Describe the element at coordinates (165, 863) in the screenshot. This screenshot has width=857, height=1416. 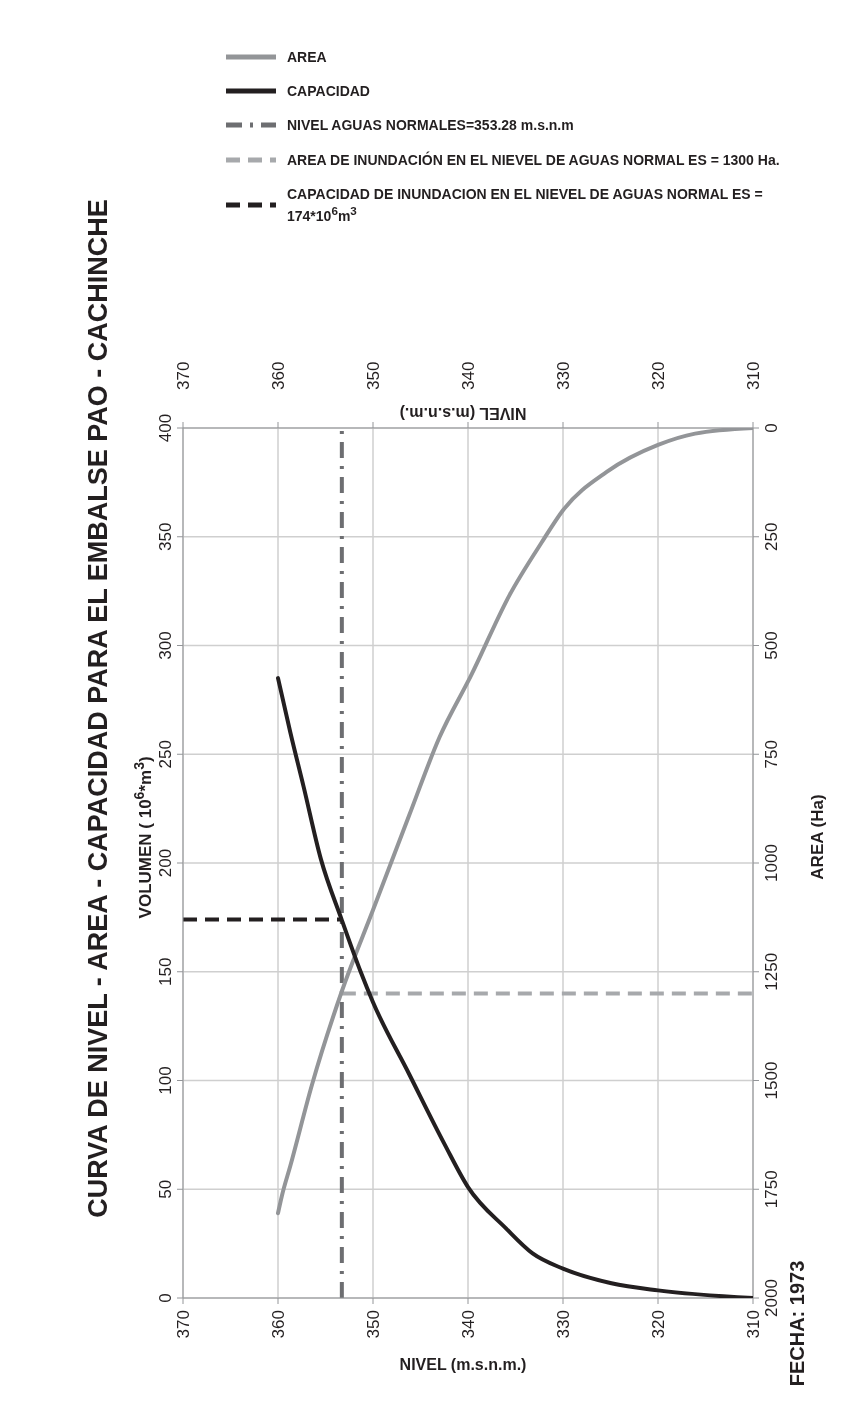
I see `y-tick-label: 200` at that location.